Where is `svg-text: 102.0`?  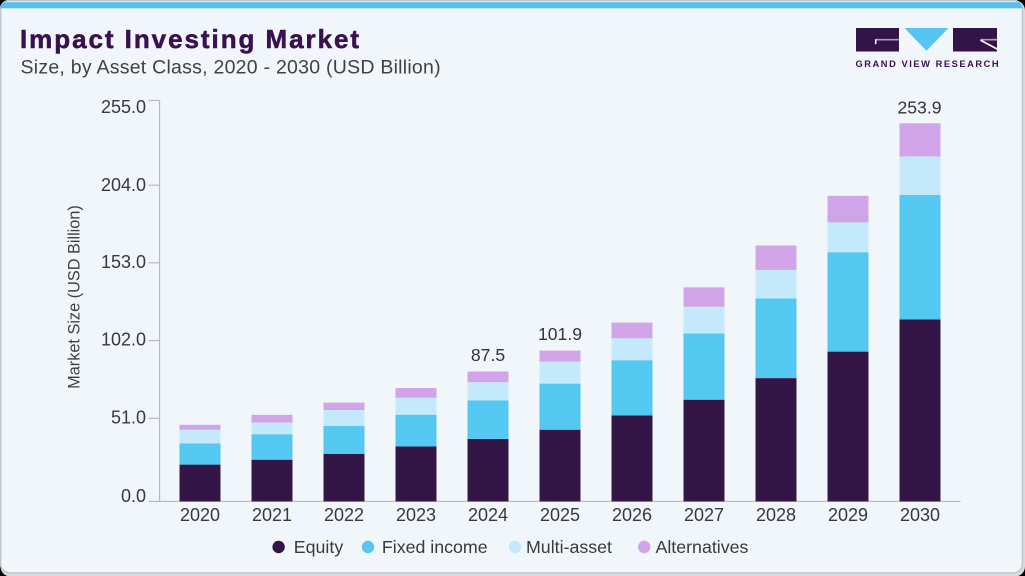
svg-text: 102.0 is located at coordinates (123, 340).